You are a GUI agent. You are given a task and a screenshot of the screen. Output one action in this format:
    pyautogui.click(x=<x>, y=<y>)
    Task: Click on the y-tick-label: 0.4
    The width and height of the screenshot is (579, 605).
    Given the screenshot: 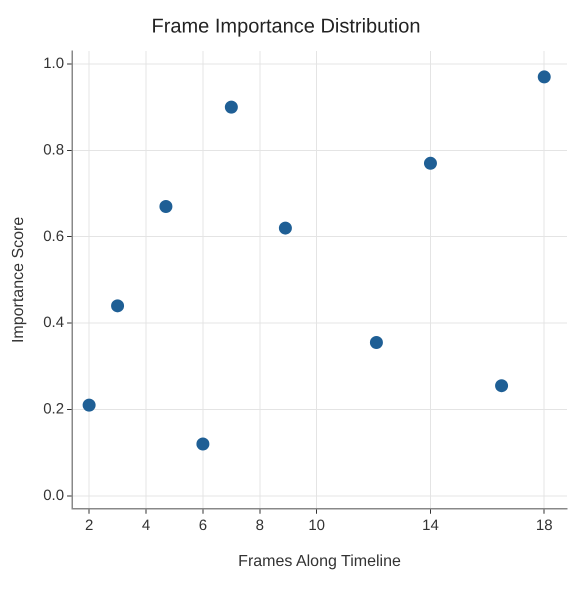 What is the action you would take?
    pyautogui.click(x=53, y=323)
    